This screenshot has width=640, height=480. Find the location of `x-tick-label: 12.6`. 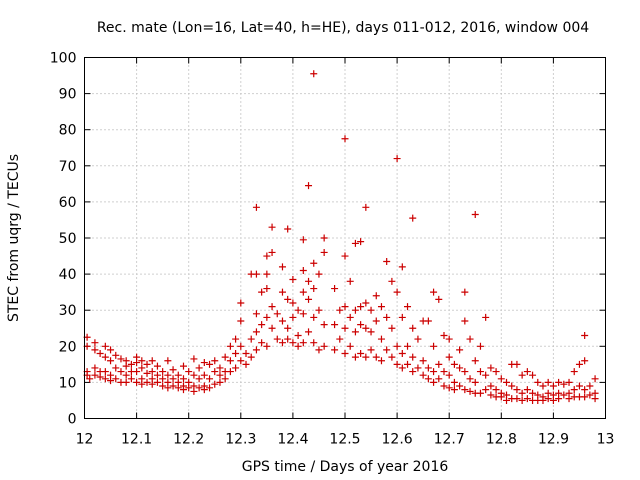

x-tick-label: 12.6 is located at coordinates (397, 440).